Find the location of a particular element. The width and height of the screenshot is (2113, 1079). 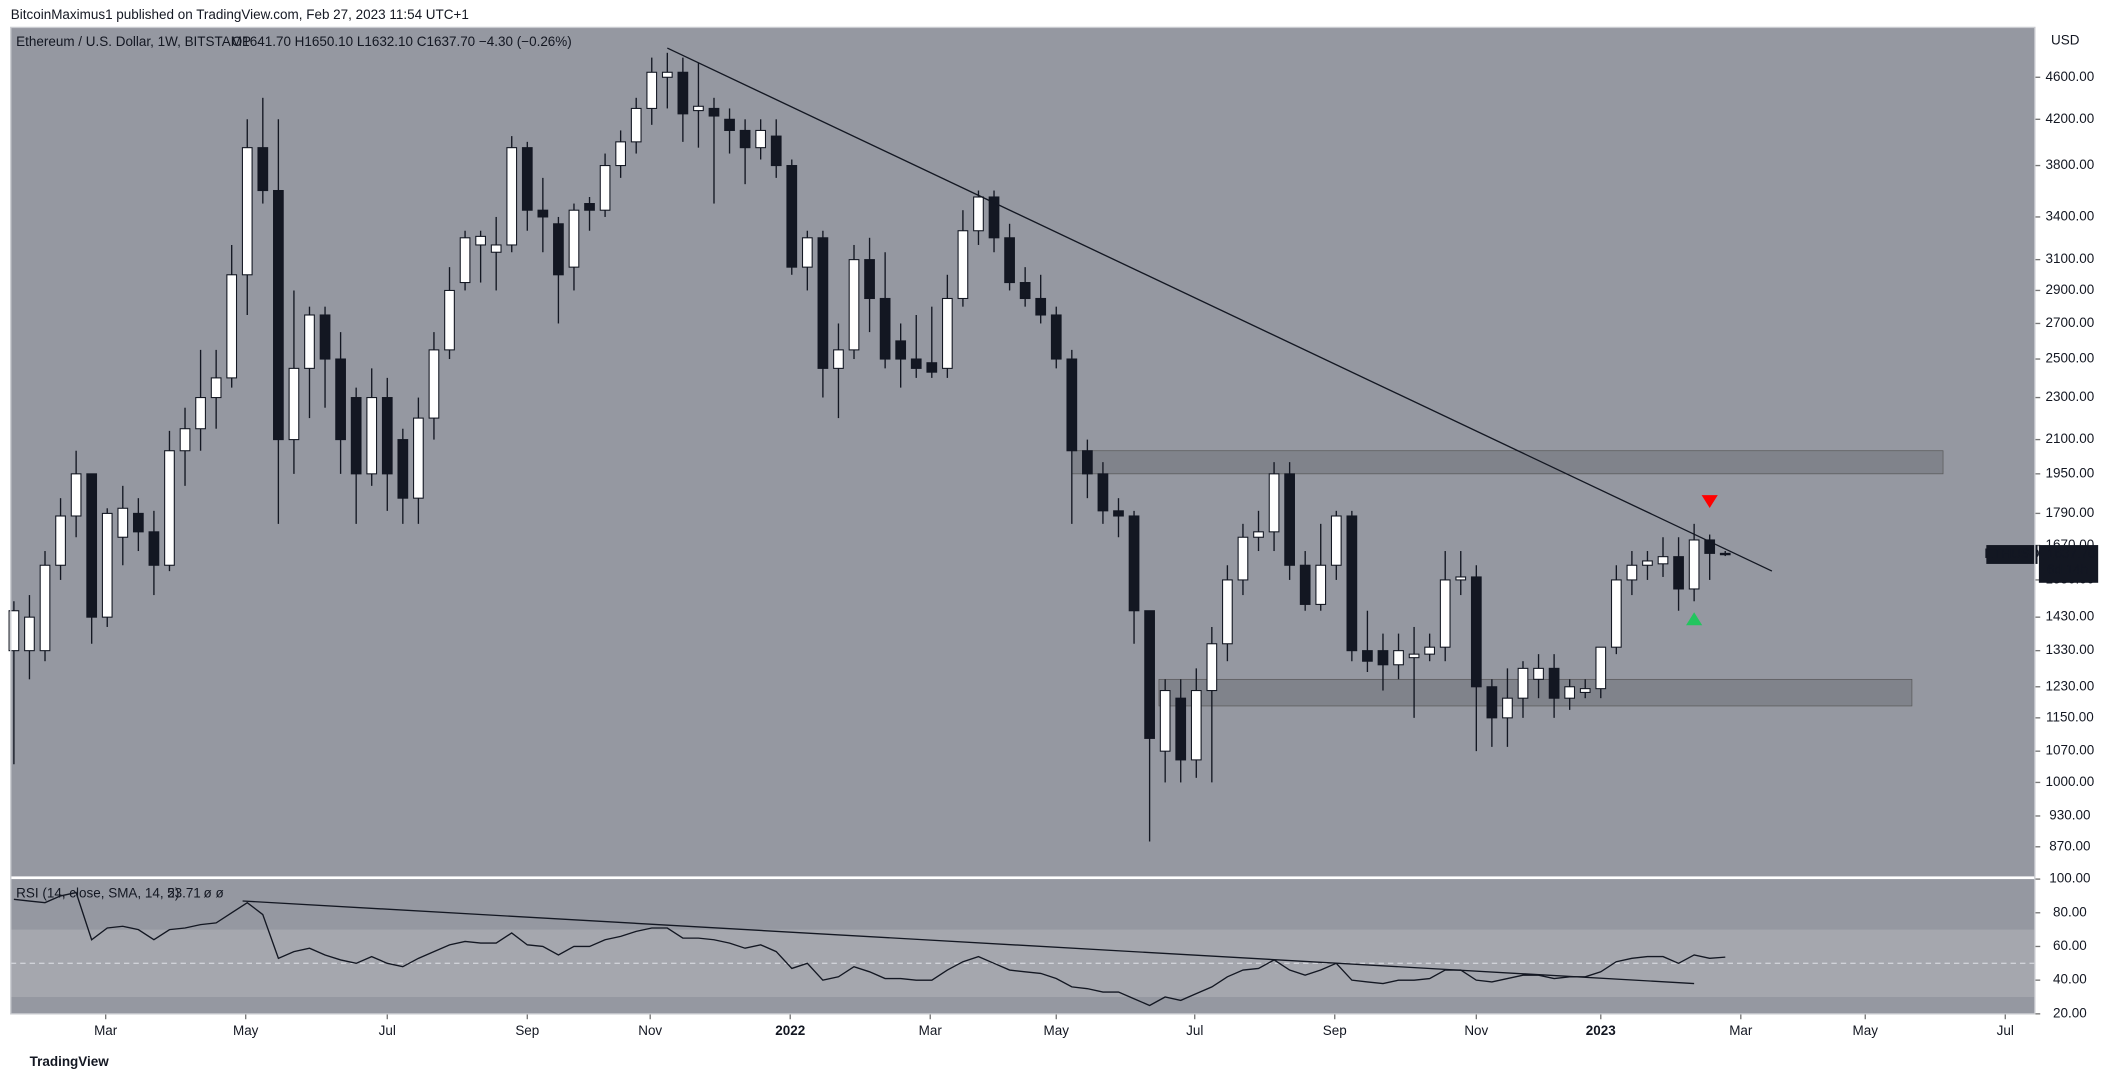

y-tick-label: 3400.00 is located at coordinates (2070, 216).